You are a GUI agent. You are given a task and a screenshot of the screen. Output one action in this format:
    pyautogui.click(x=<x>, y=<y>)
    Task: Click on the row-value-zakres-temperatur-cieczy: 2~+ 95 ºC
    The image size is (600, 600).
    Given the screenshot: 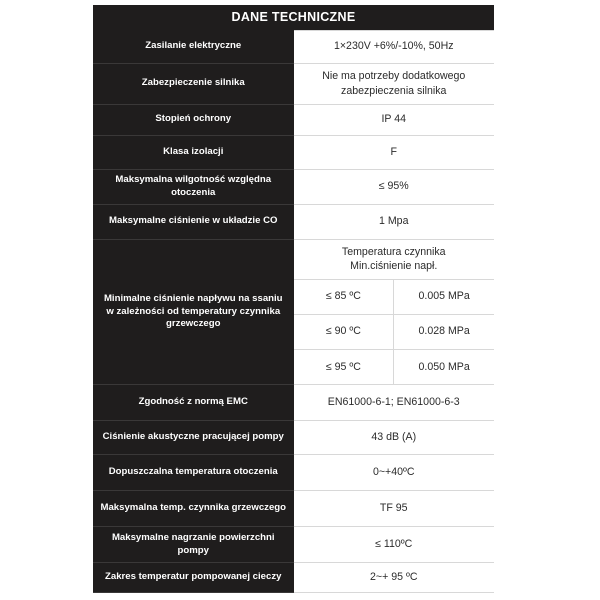 What is the action you would take?
    pyautogui.click(x=393, y=578)
    